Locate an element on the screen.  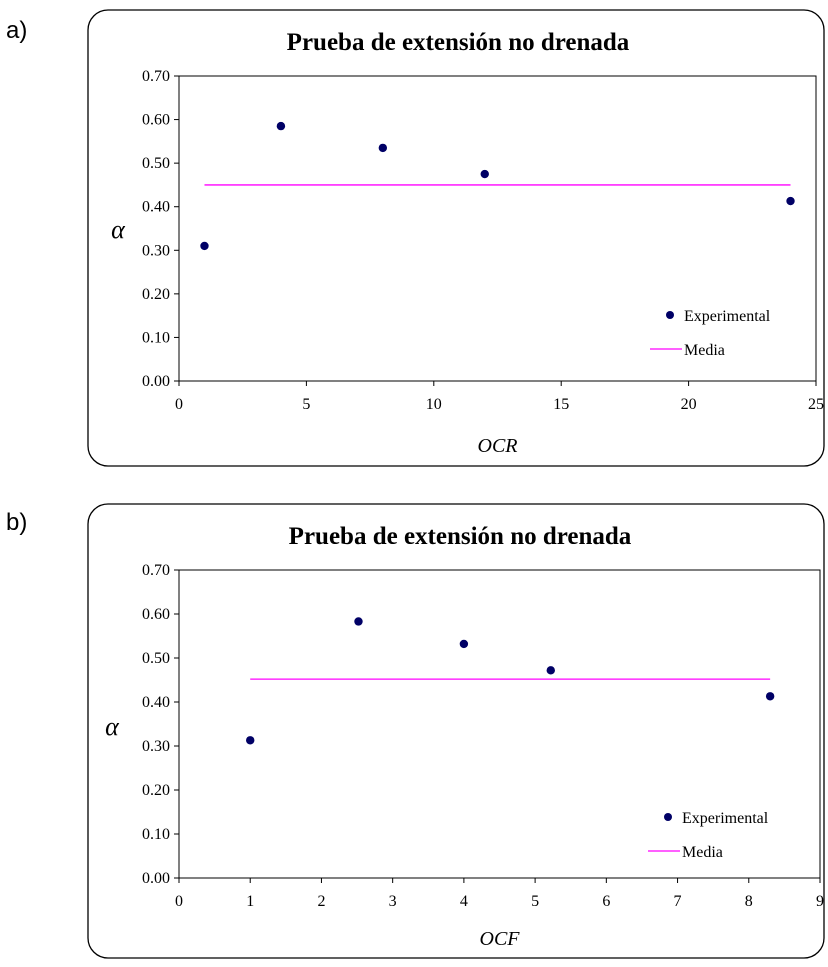
x-tick-label: 4 is located at coordinates (464, 901).